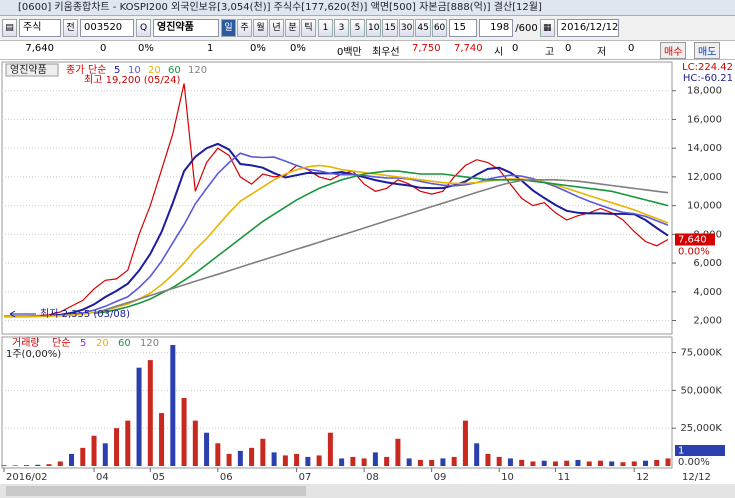  What do you see at coordinates (124, 343) in the screenshot?
I see `legend-entry: 60` at bounding box center [124, 343].